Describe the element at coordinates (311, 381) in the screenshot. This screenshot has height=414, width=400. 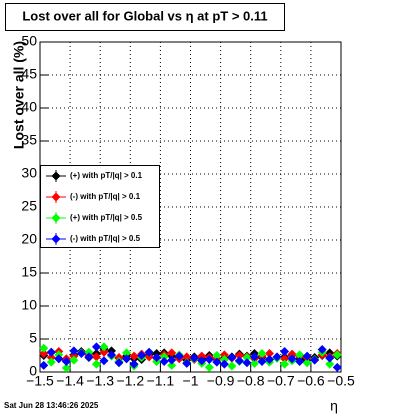
I see `x-tick-label: −0.6` at that location.